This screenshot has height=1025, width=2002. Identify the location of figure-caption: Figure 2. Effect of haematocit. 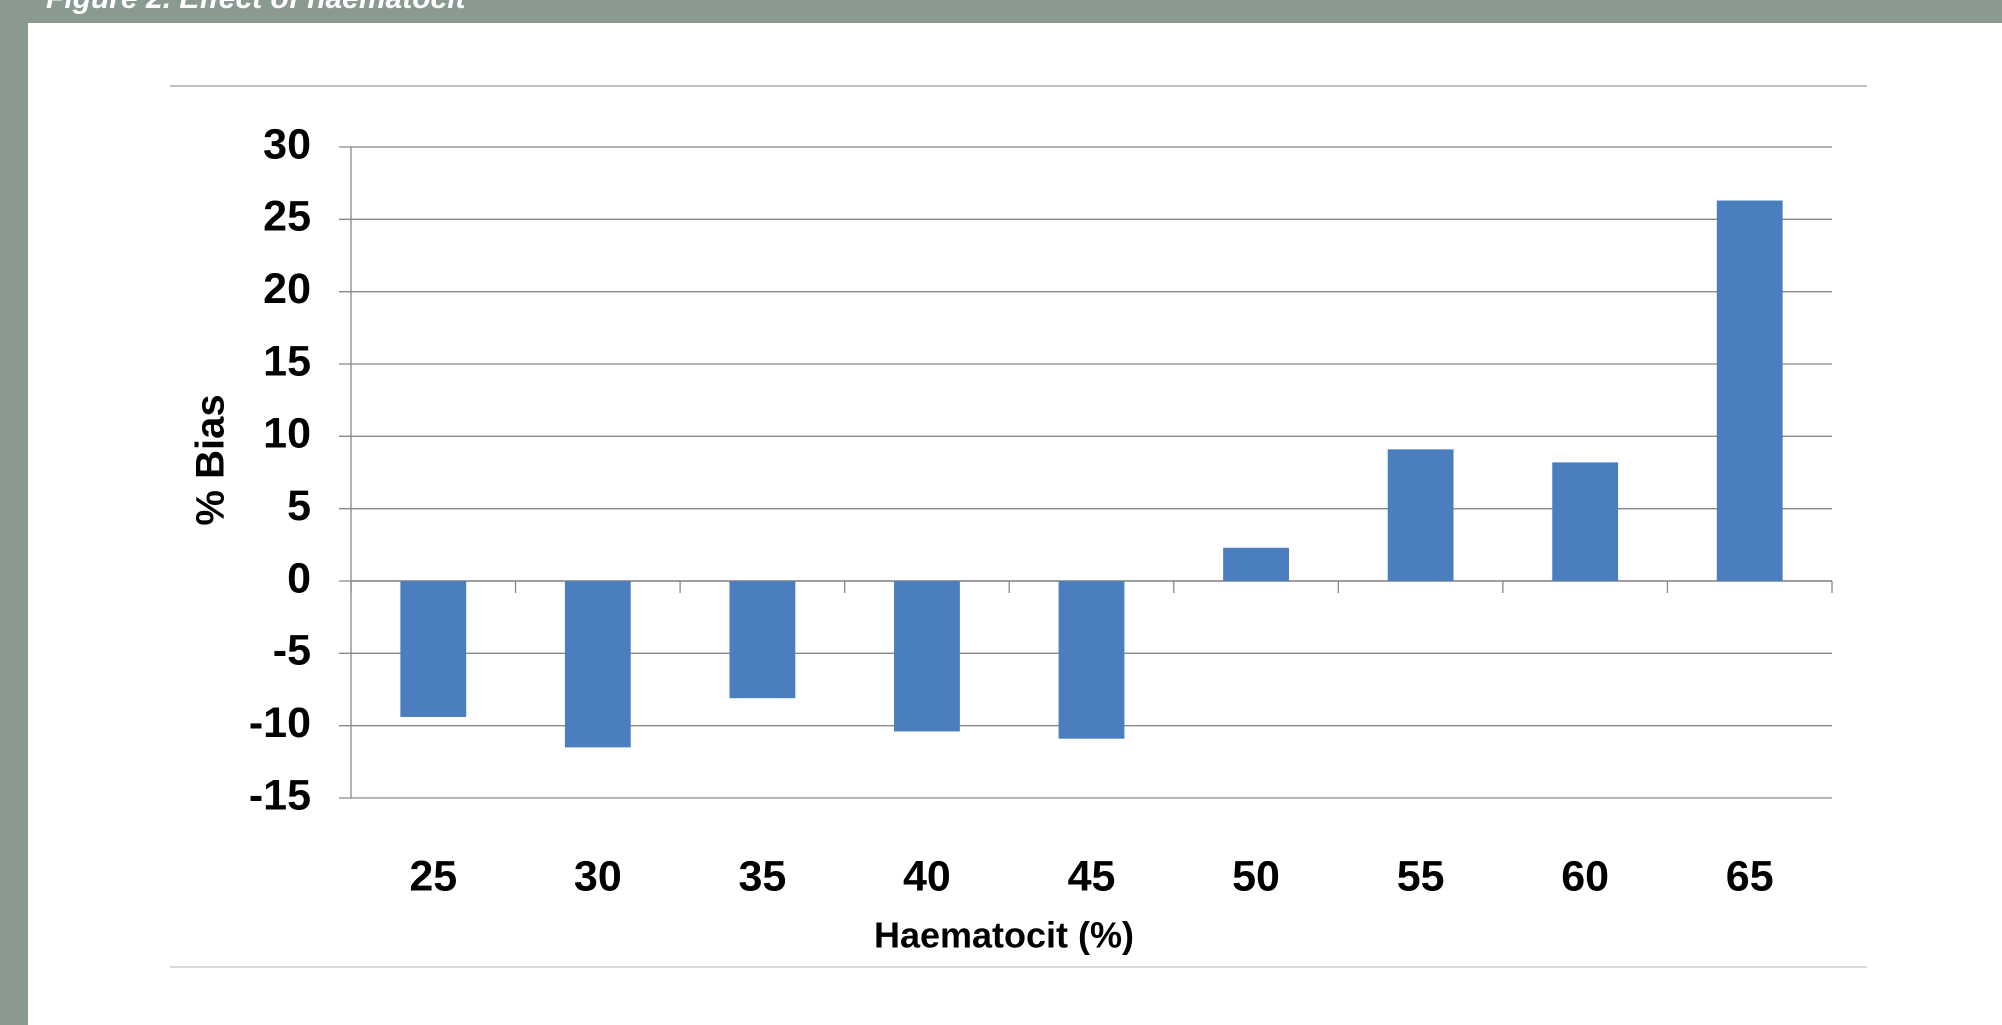
(257, 7).